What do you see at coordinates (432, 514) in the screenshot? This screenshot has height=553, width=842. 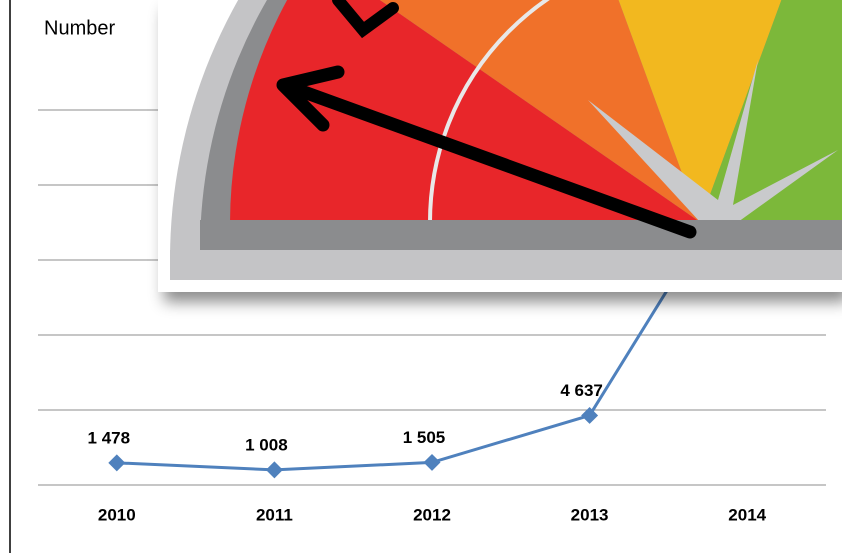 I see `x-tick-label: 2012` at bounding box center [432, 514].